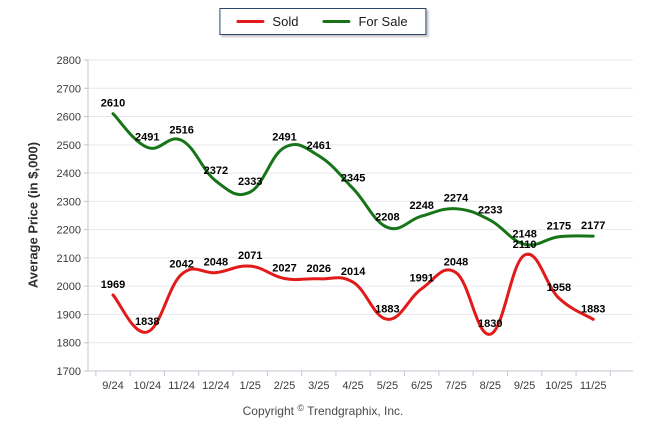 This screenshot has width=646, height=434. I want to click on y-tick-label: 1800, so click(69, 344).